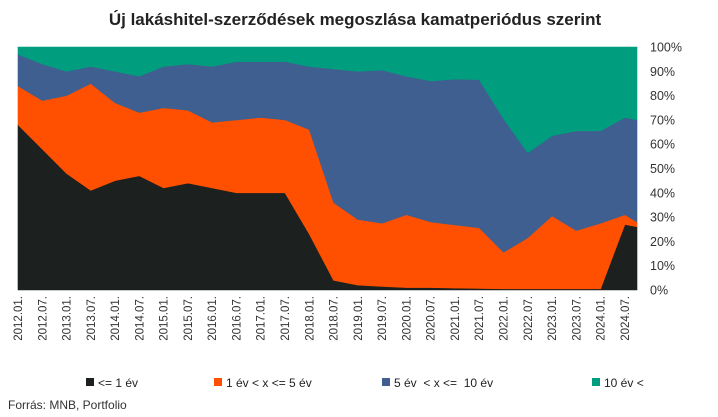  What do you see at coordinates (383, 318) in the screenshot?
I see `x-tick-label: 2019.07.` at bounding box center [383, 318].